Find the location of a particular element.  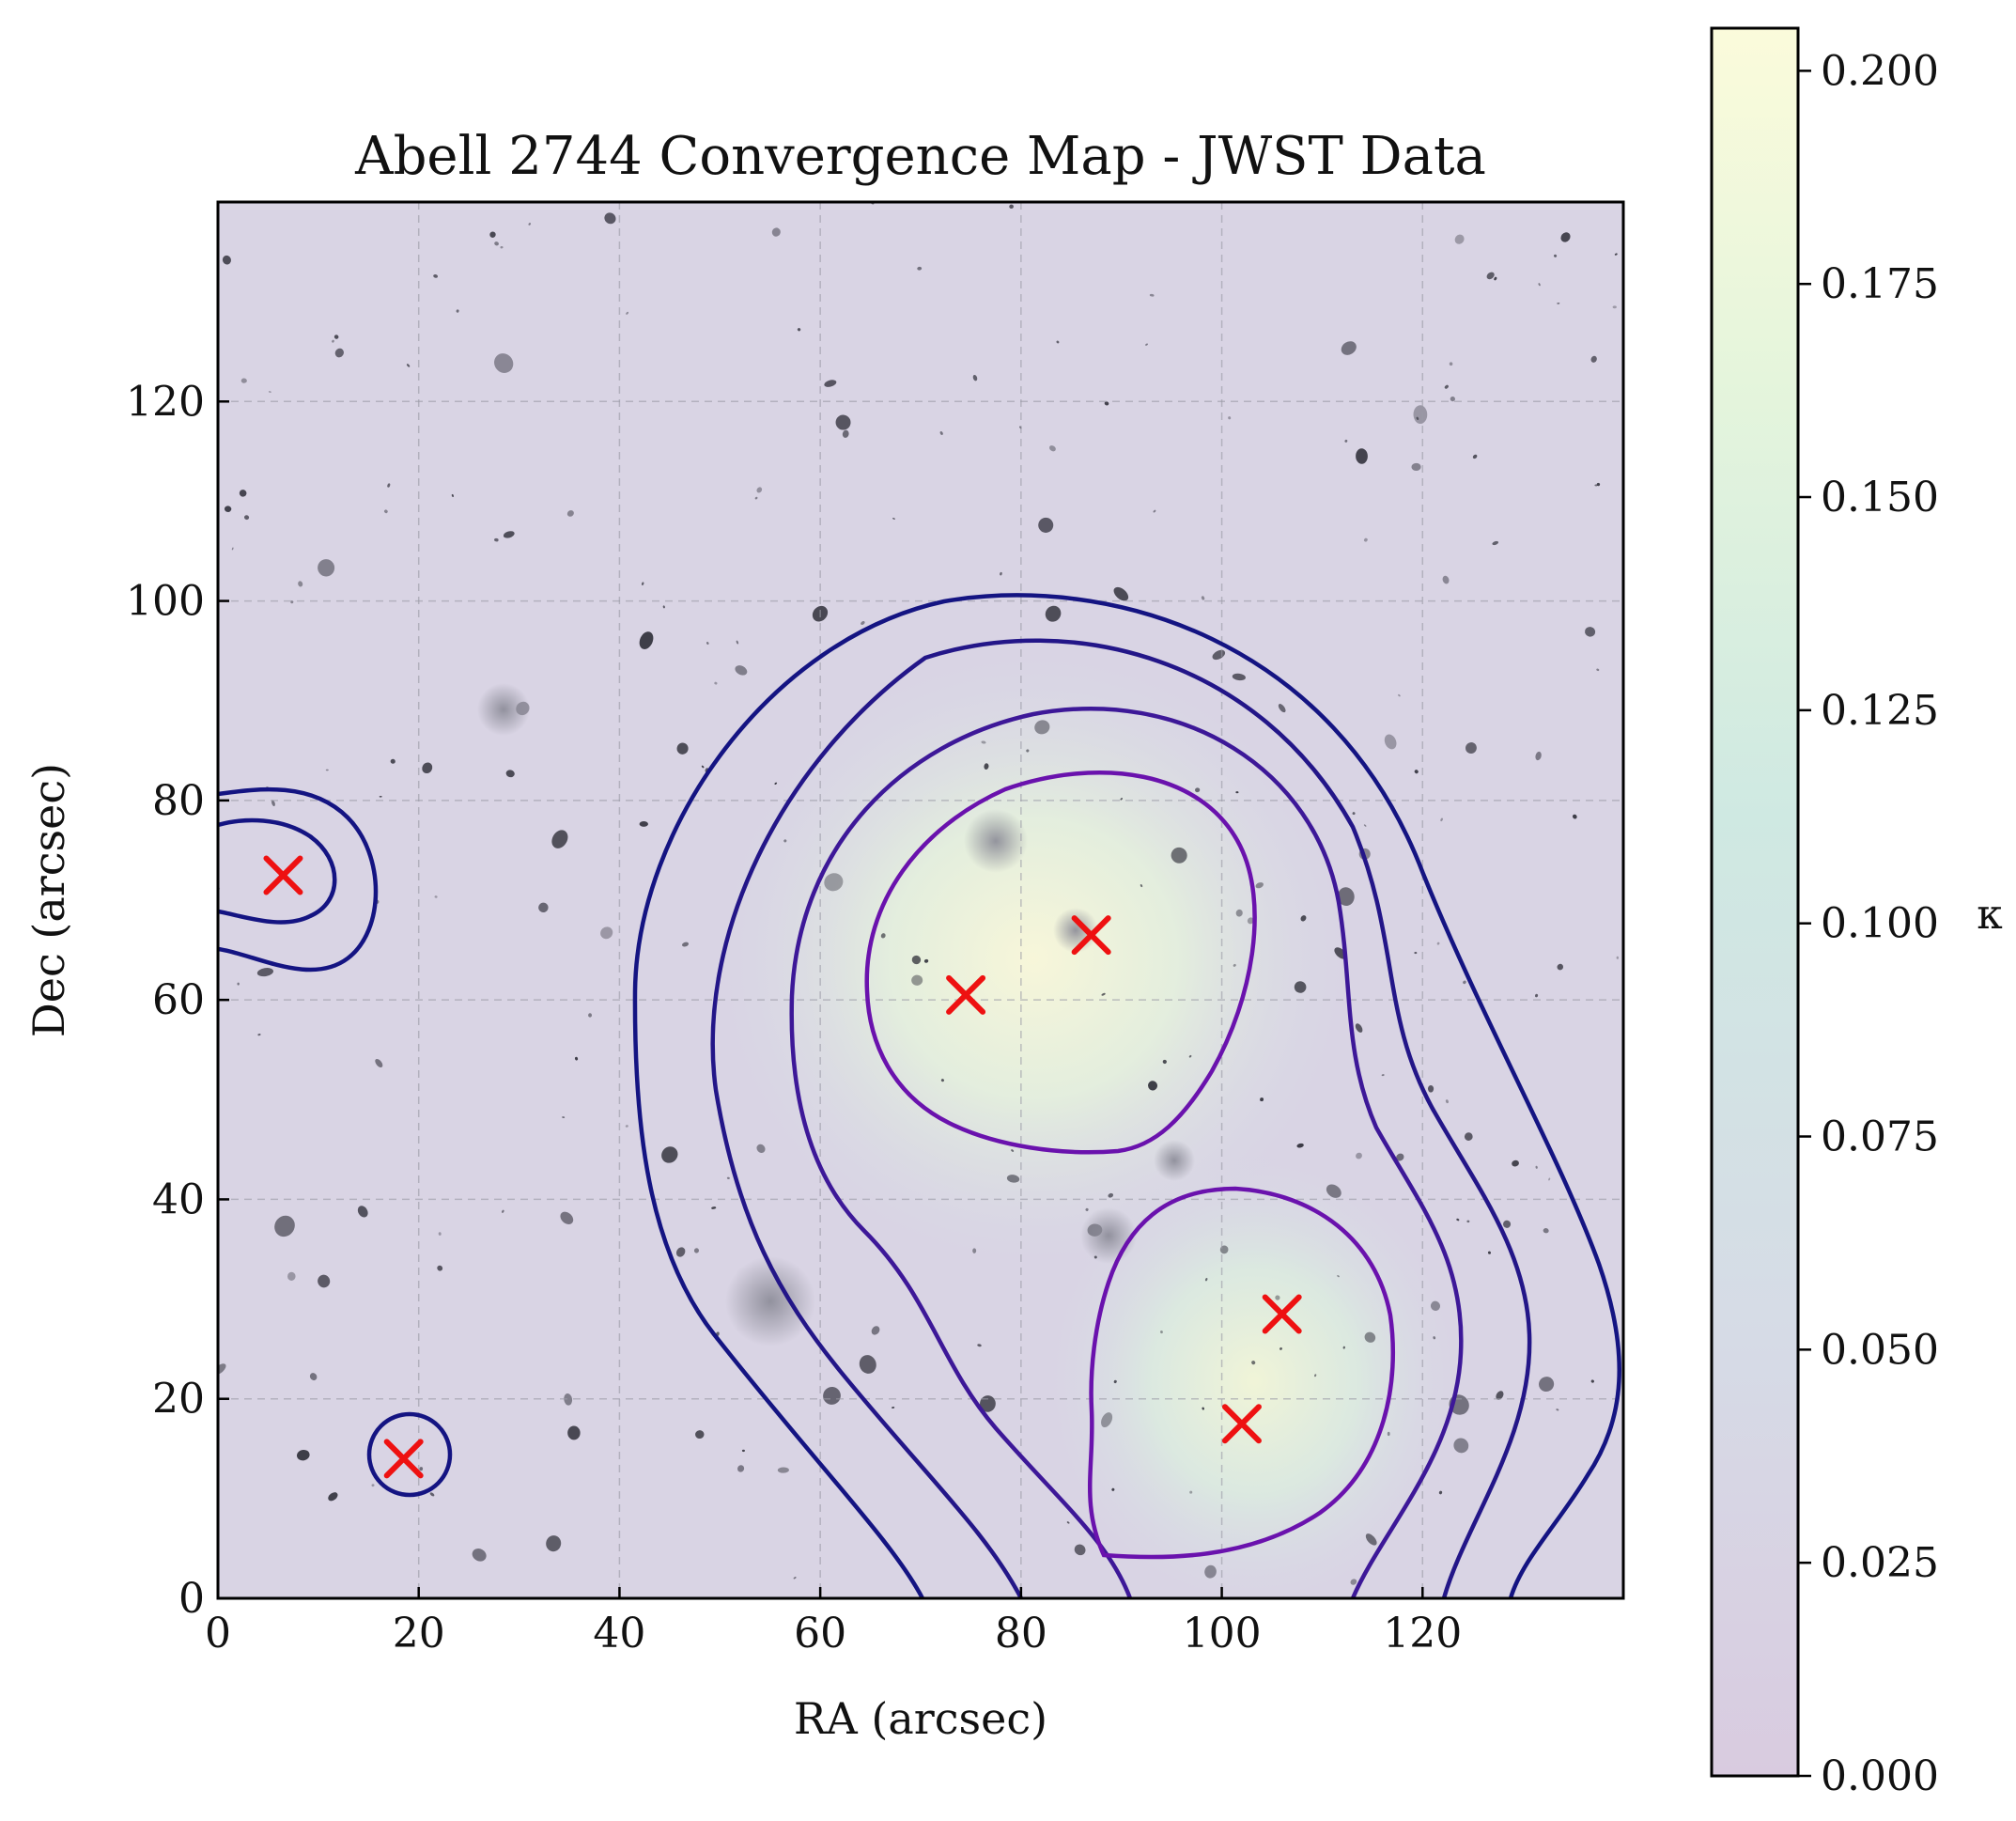

y-tick-label: 0 is located at coordinates (191, 1599).